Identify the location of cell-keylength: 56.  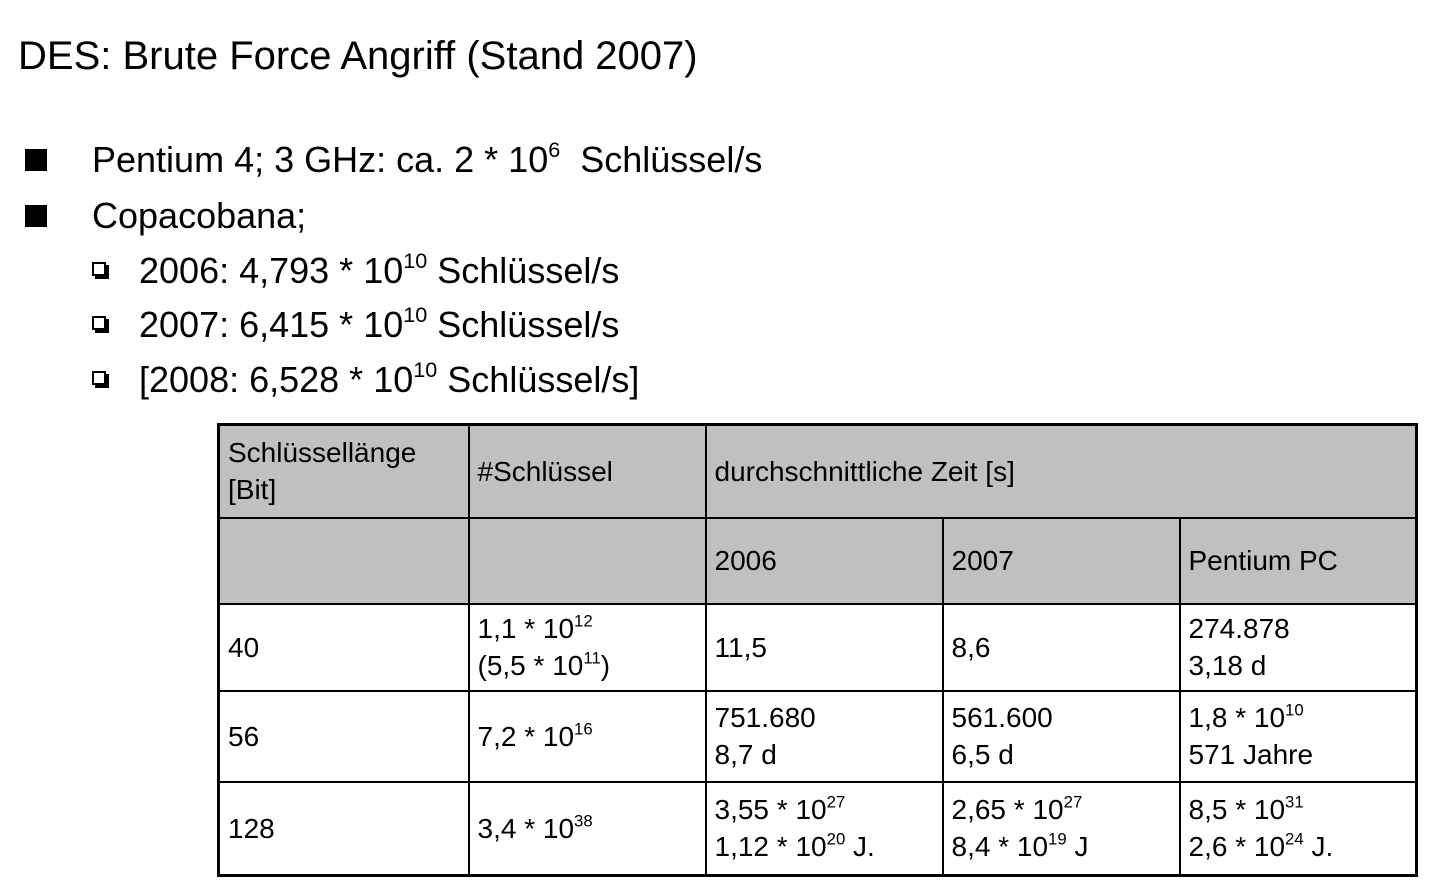
(343, 736).